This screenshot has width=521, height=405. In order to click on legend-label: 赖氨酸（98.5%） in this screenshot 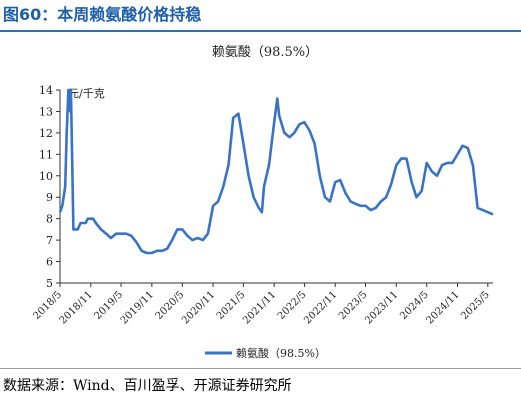, I will do `click(281, 353)`.